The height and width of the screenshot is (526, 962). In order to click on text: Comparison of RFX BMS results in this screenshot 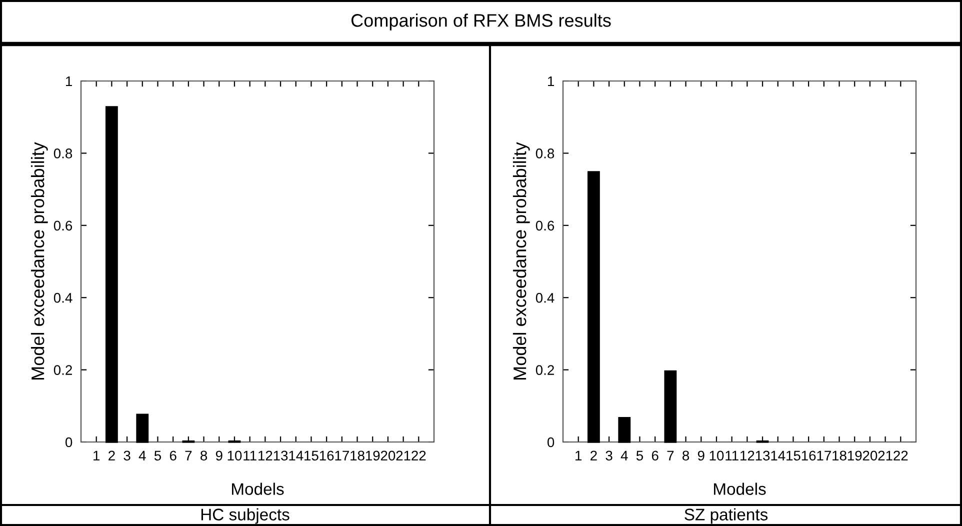, I will do `click(481, 22)`.